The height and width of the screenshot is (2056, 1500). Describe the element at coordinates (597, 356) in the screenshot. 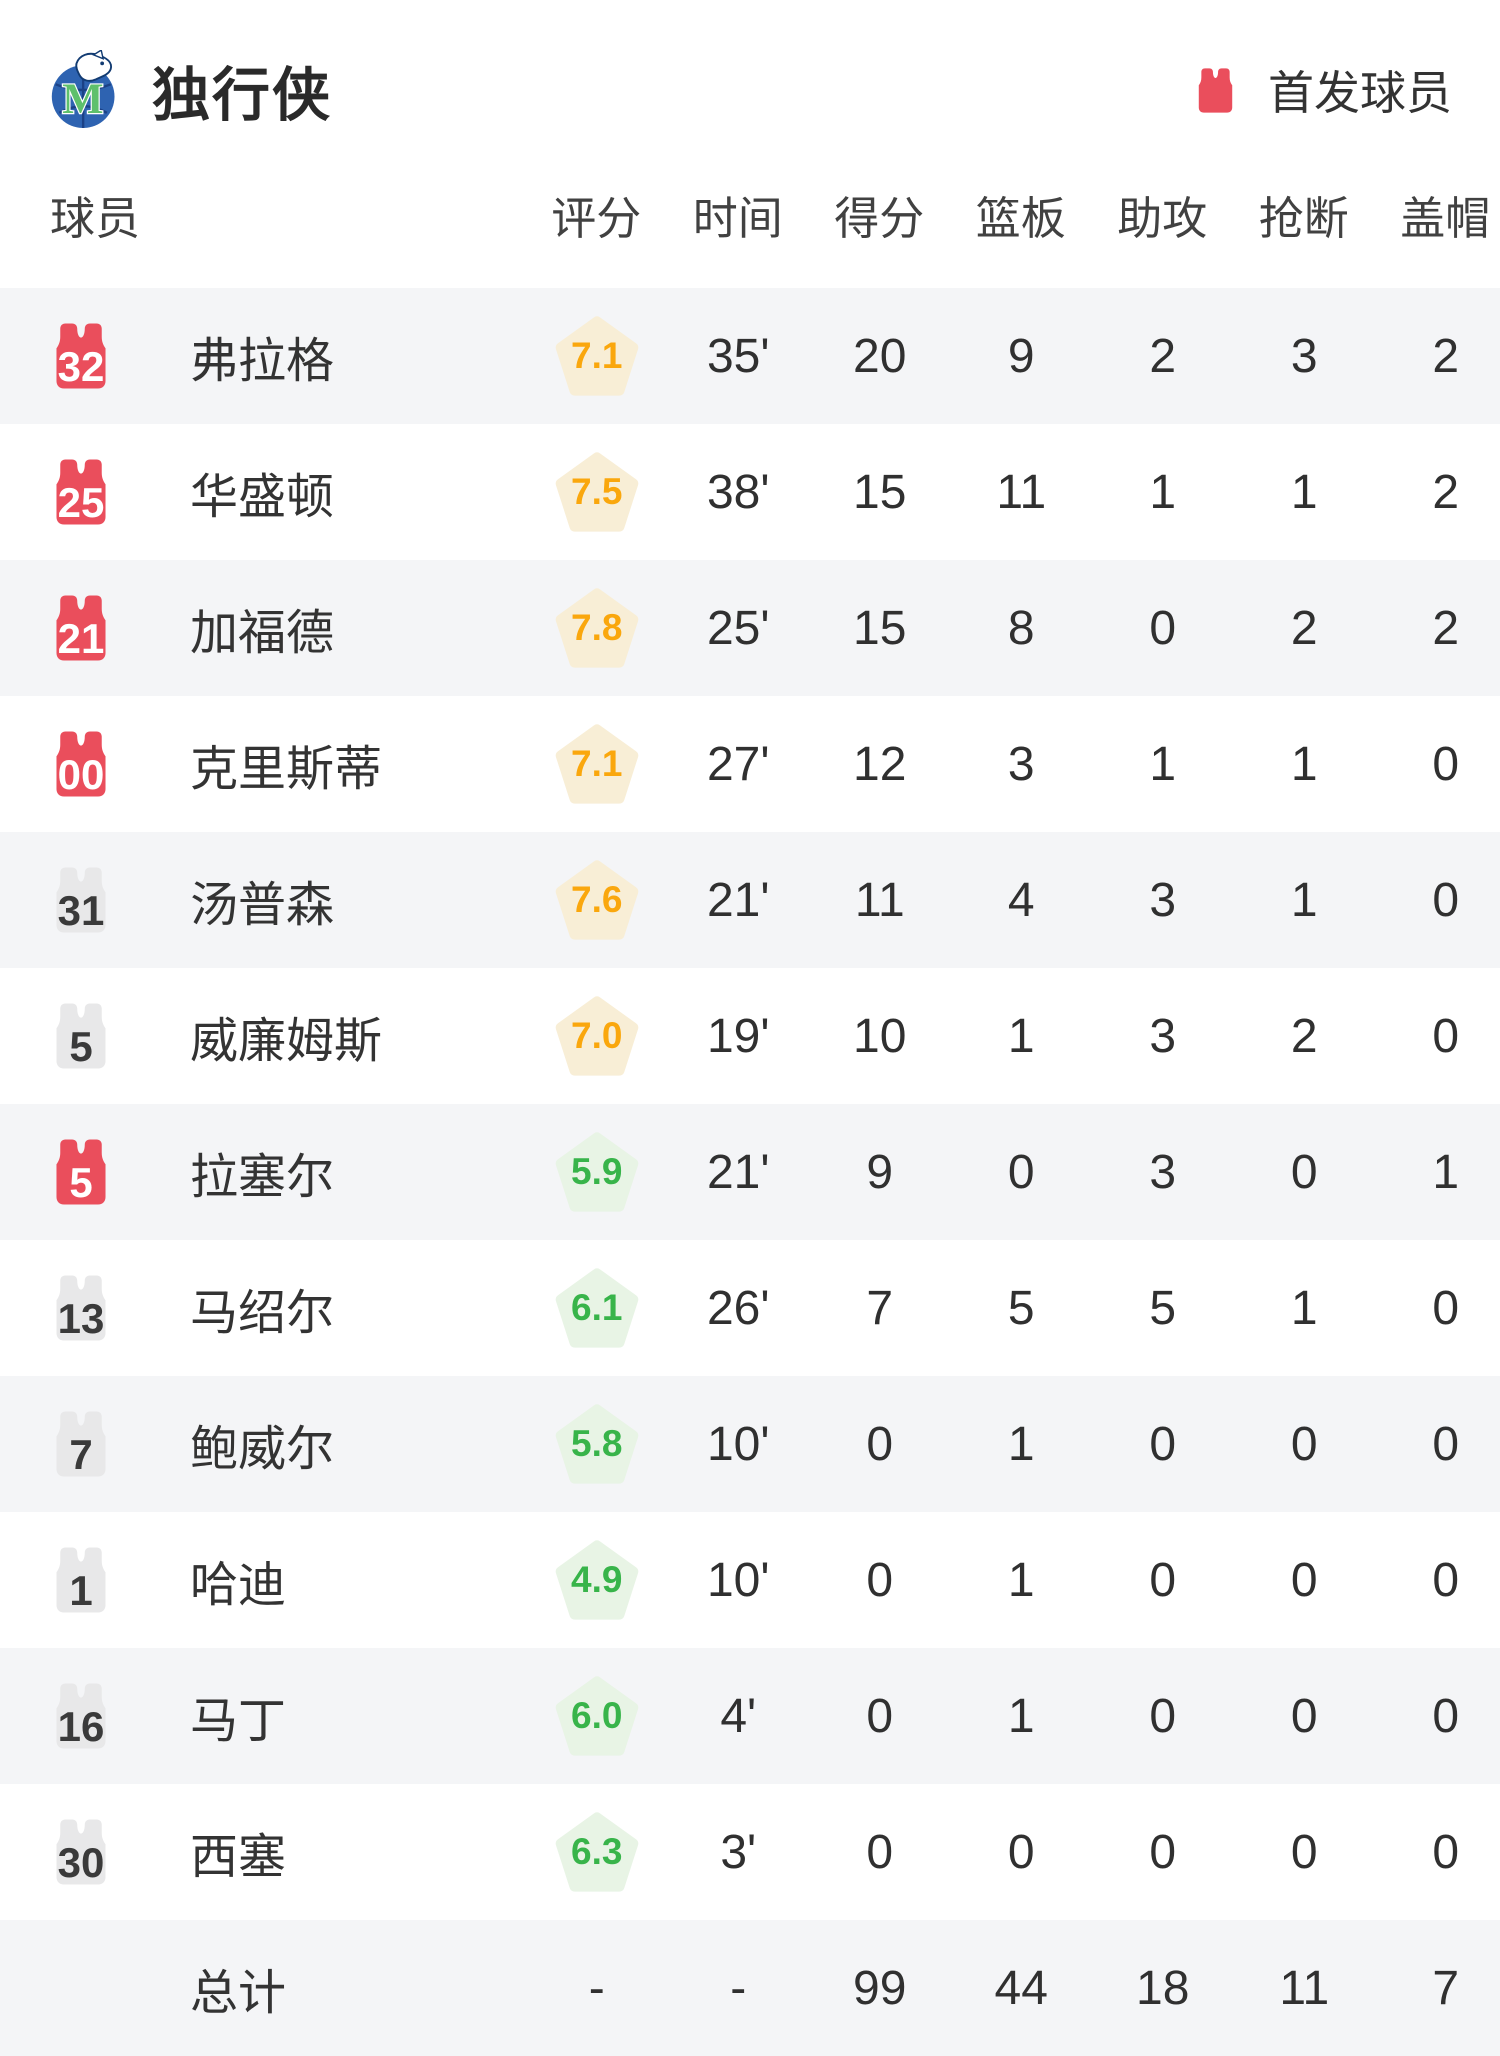

I see `rating-cell: 7.1` at that location.